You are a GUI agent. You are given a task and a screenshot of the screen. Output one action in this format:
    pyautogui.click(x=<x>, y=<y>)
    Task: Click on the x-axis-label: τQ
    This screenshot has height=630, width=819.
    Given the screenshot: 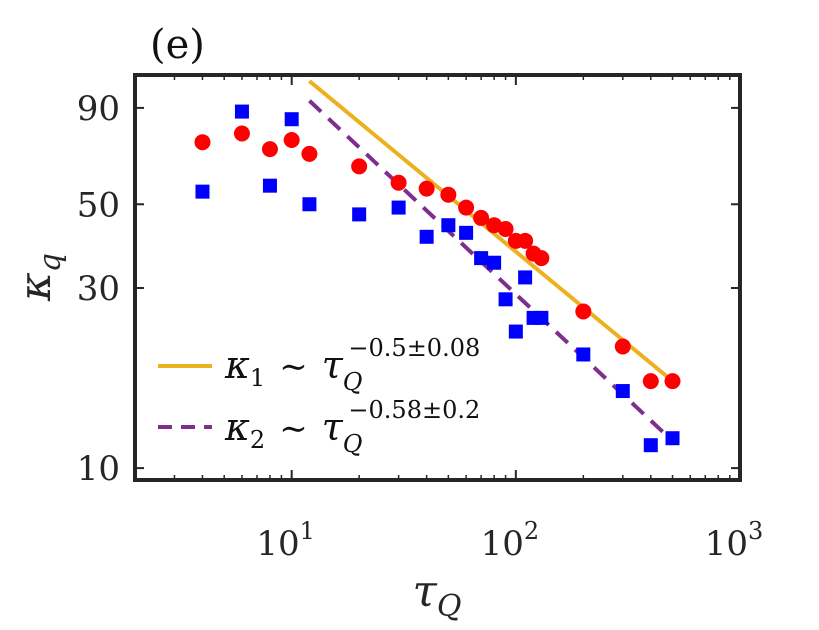 What is the action you would take?
    pyautogui.click(x=437, y=595)
    